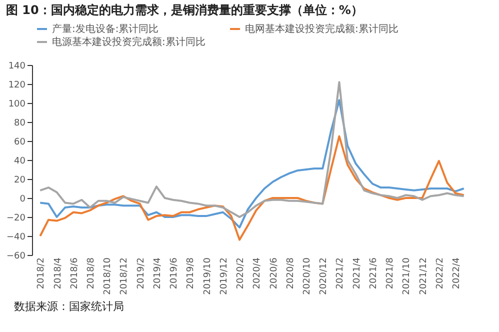 Image resolution: width=499 pixels, height=332 pixels. What do you see at coordinates (224, 276) in the screenshot?
I see `x-tick-label: 2019/12` at bounding box center [224, 276].